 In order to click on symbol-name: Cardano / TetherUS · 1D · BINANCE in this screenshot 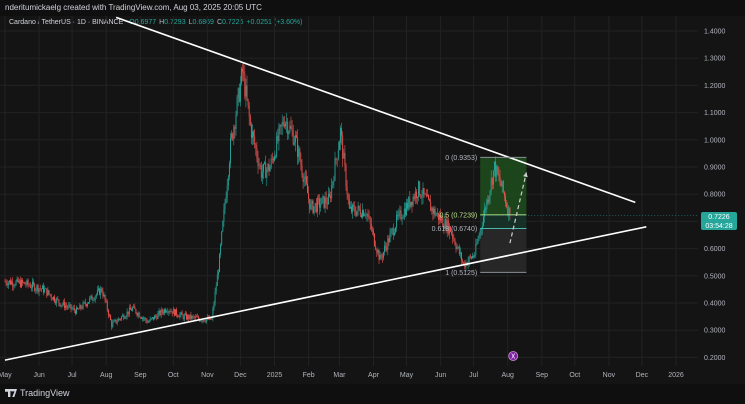, I will do `click(66, 22)`.